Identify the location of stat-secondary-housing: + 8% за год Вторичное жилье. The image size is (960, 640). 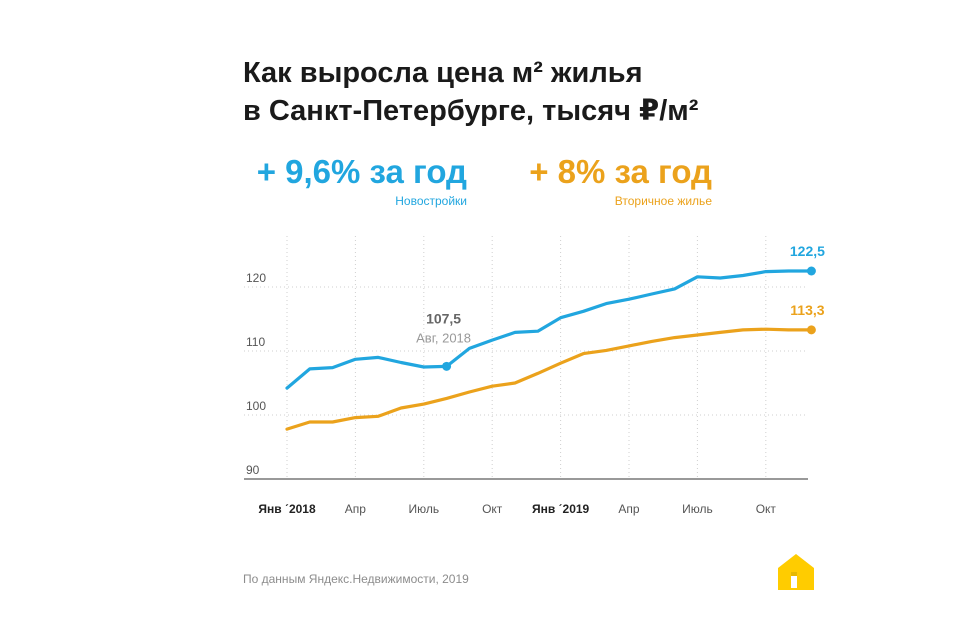
(613, 180).